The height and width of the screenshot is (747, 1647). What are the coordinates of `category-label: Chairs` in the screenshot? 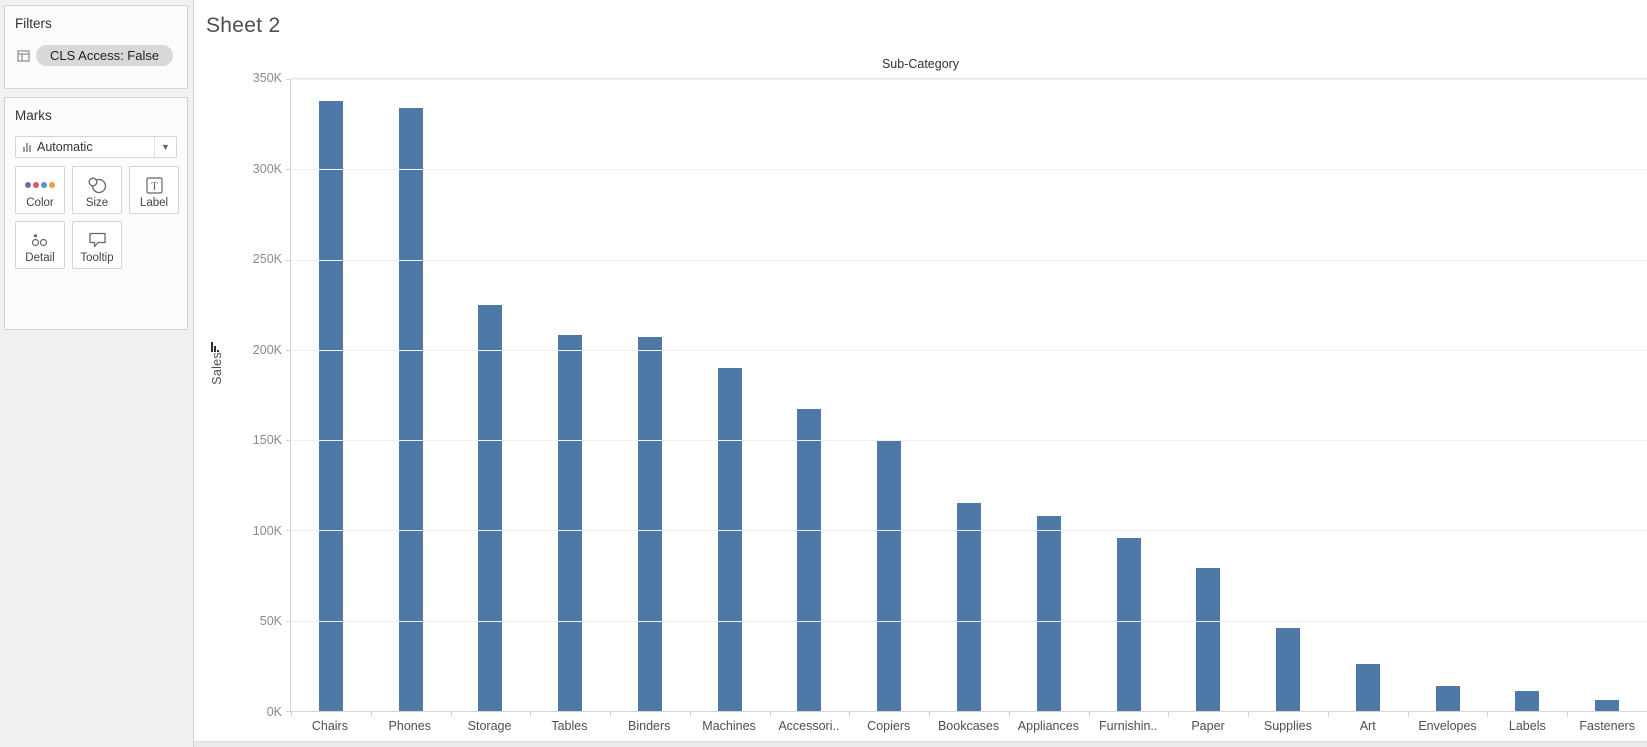 It's located at (329, 726).